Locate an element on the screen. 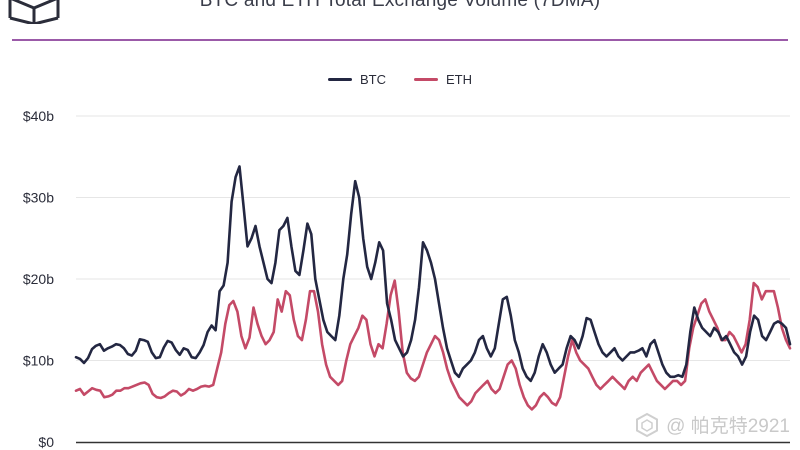 The height and width of the screenshot is (450, 800). y-tick-label: $30b is located at coordinates (38, 198).